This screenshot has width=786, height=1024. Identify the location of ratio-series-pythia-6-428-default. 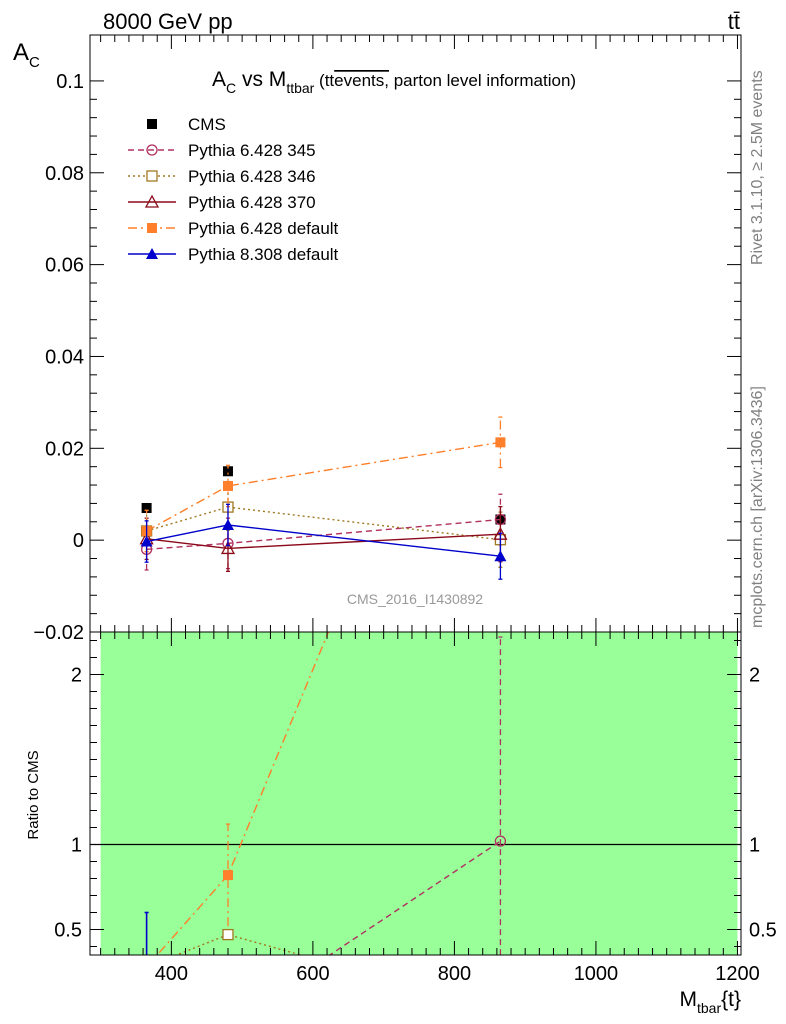
(243, 793).